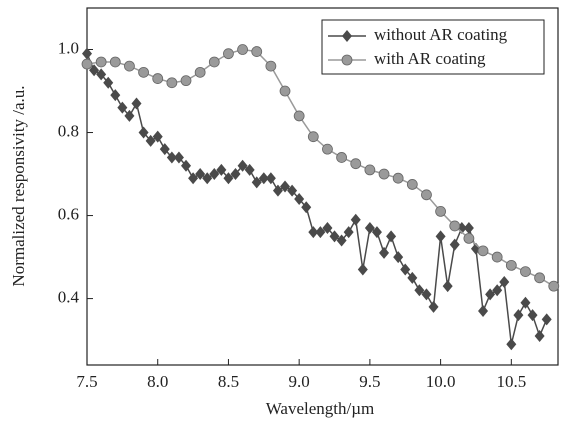 This screenshot has height=426, width=571. I want to click on x-tick-label: 8.0, so click(157, 381).